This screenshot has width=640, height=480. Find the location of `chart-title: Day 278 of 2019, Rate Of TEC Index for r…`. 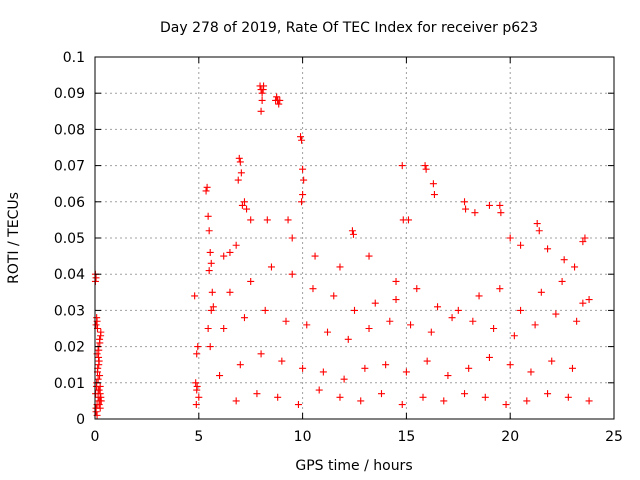

chart-title: Day 278 of 2019, Rate Of TEC Index for r… is located at coordinates (349, 28).